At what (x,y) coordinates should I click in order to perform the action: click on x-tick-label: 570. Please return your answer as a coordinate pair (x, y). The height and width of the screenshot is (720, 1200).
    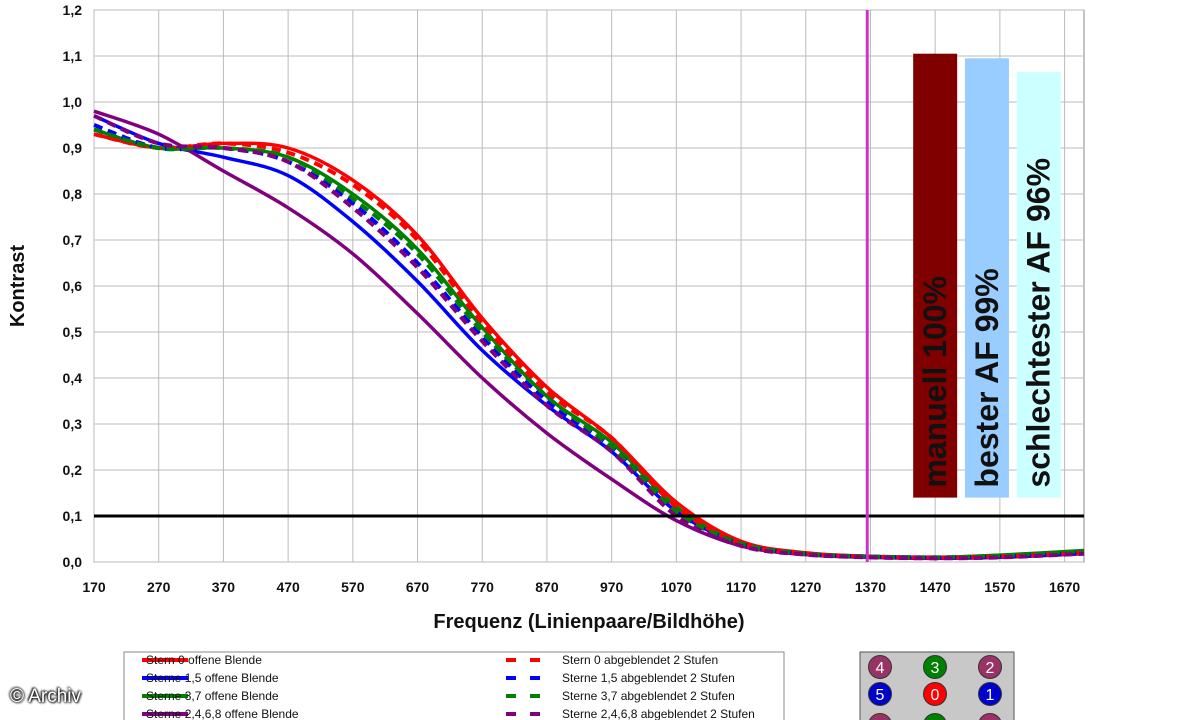
    Looking at the image, I should click on (353, 587).